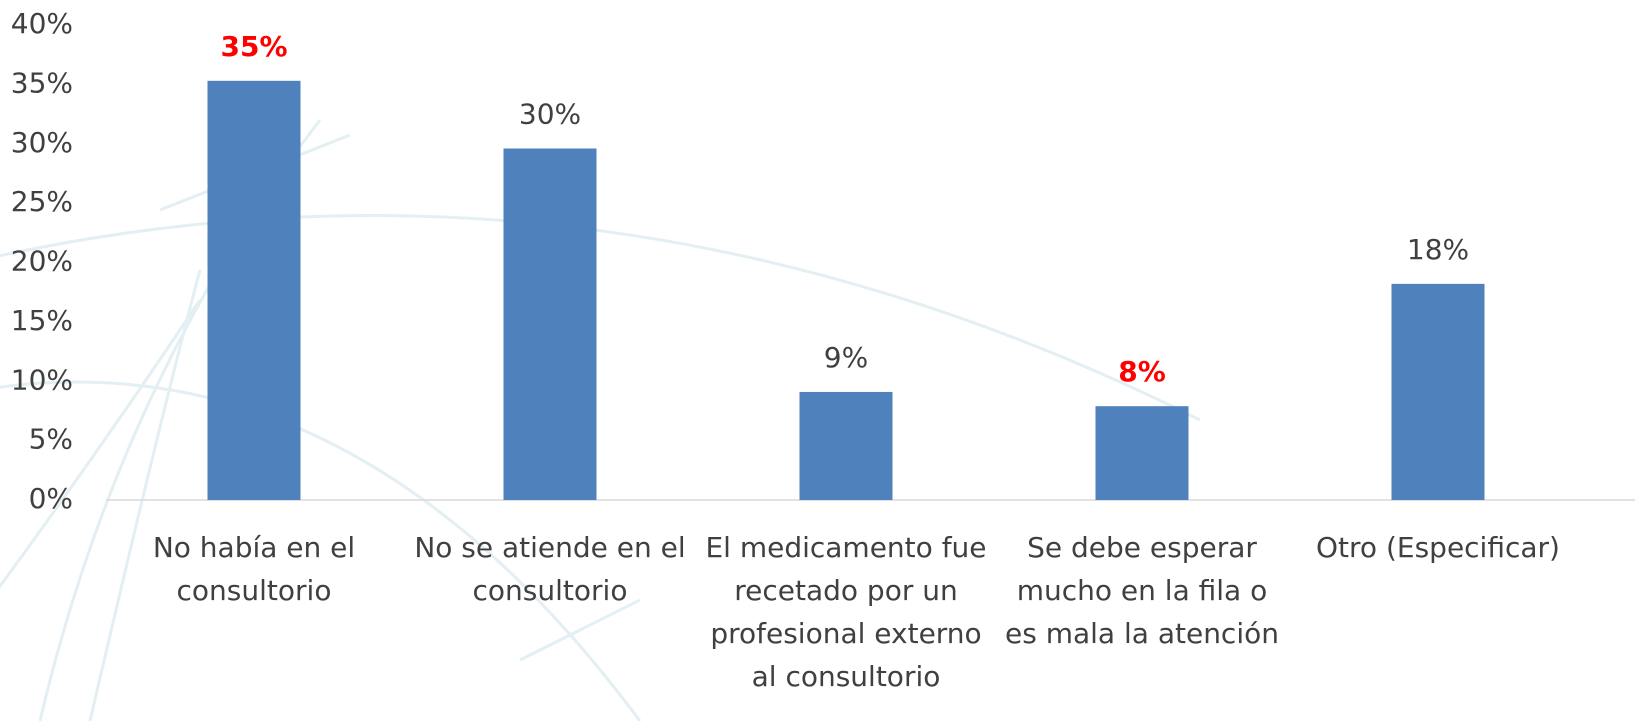 The width and height of the screenshot is (1635, 721). What do you see at coordinates (42, 142) in the screenshot?
I see `y-tick-label: 30%` at bounding box center [42, 142].